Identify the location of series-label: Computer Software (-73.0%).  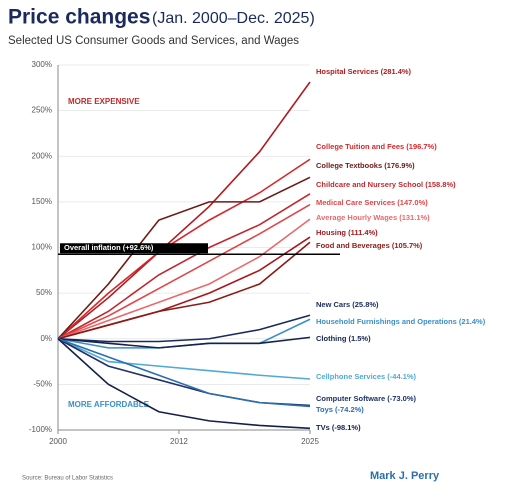
(366, 398).